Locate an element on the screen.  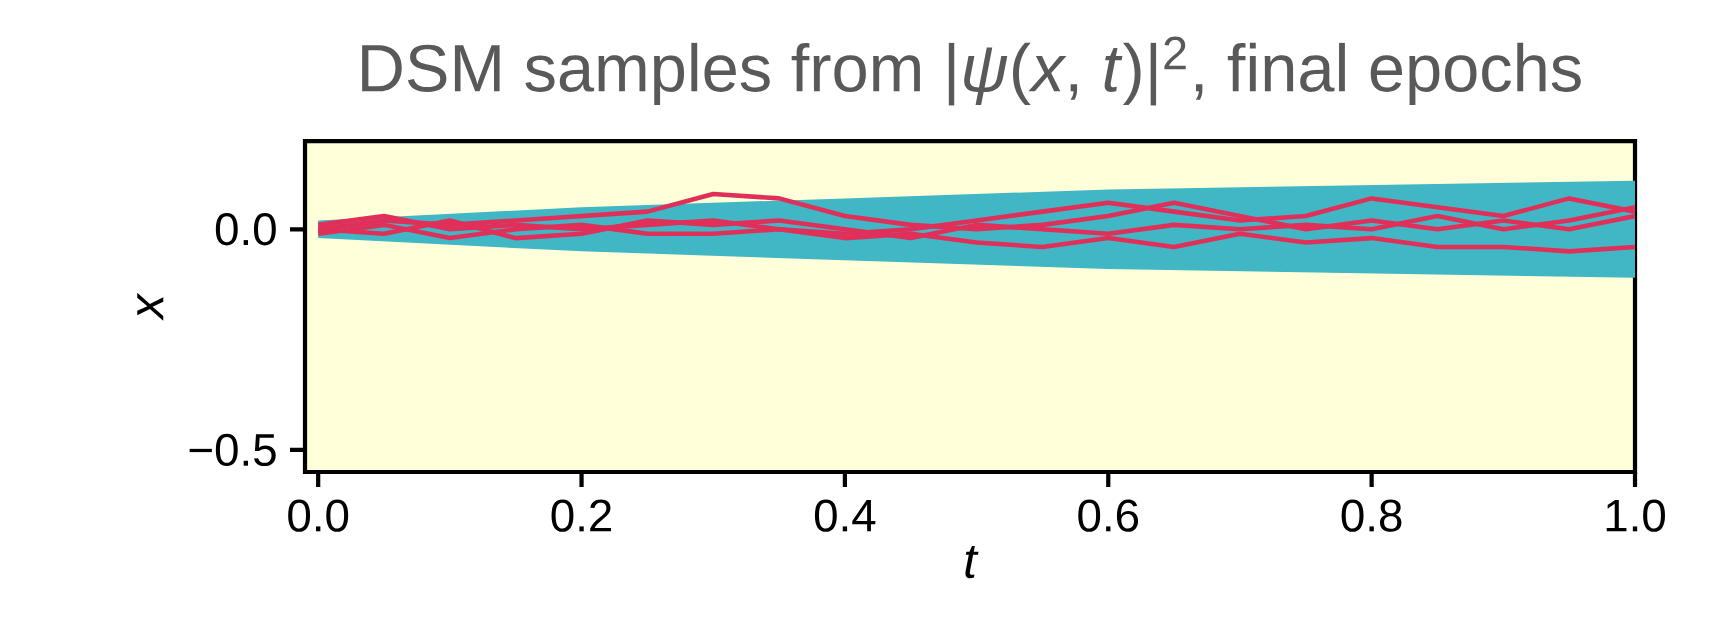
x-tick-label: 1.0 is located at coordinates (1635, 515).